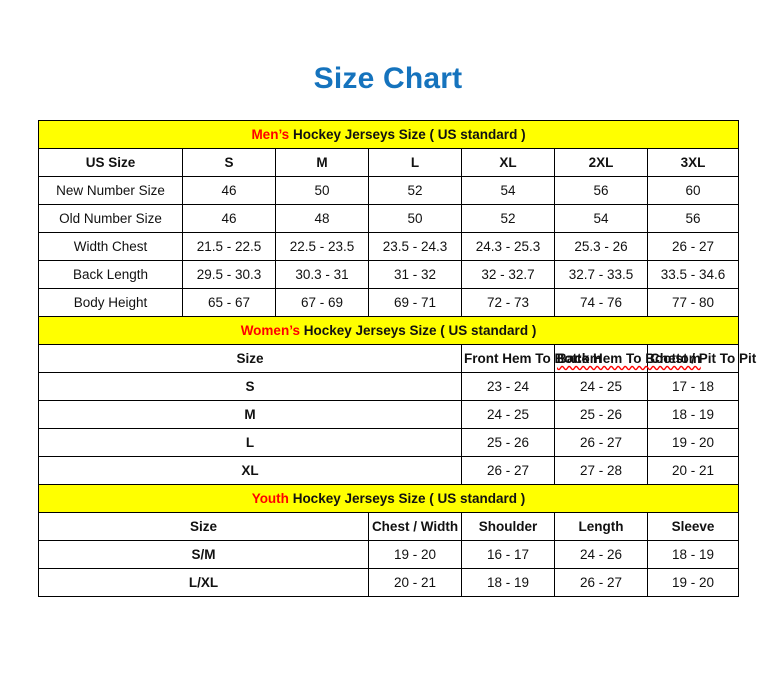  I want to click on table-row: S/M 19 - 20 16 - 17 24 - 26 18 - 19, so click(388, 554).